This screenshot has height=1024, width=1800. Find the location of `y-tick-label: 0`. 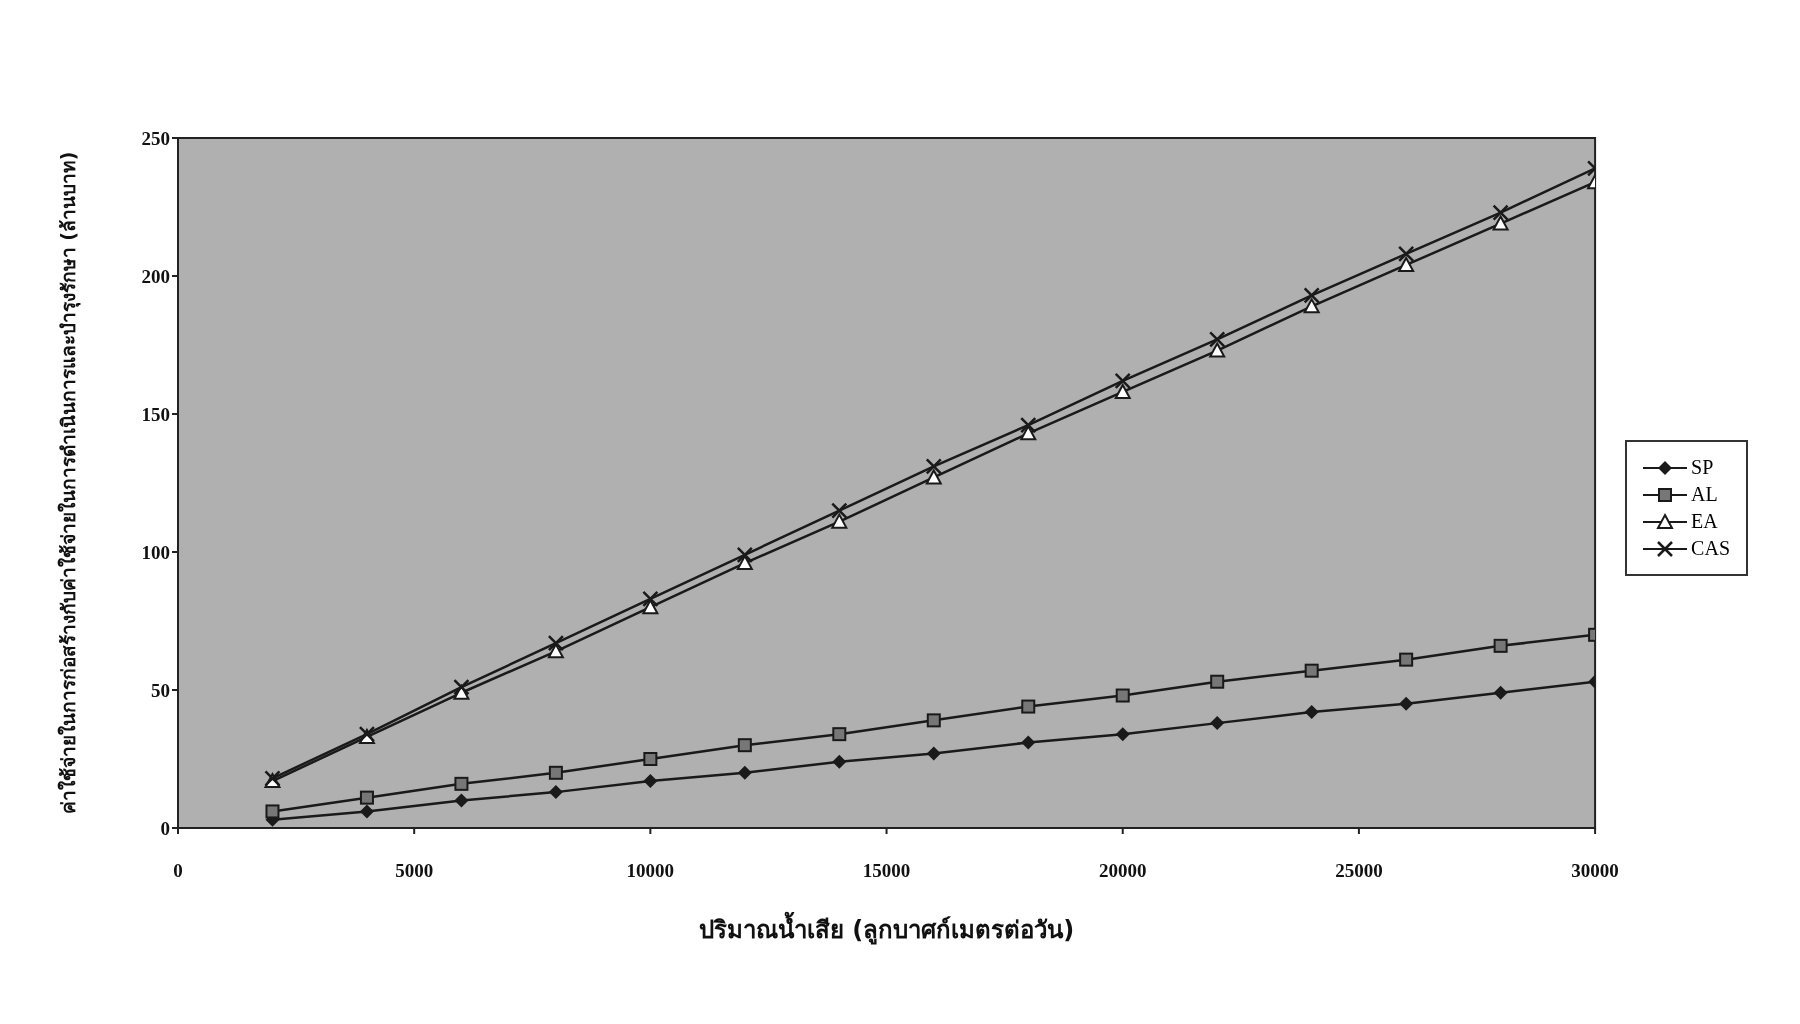

y-tick-label: 0 is located at coordinates (165, 828).